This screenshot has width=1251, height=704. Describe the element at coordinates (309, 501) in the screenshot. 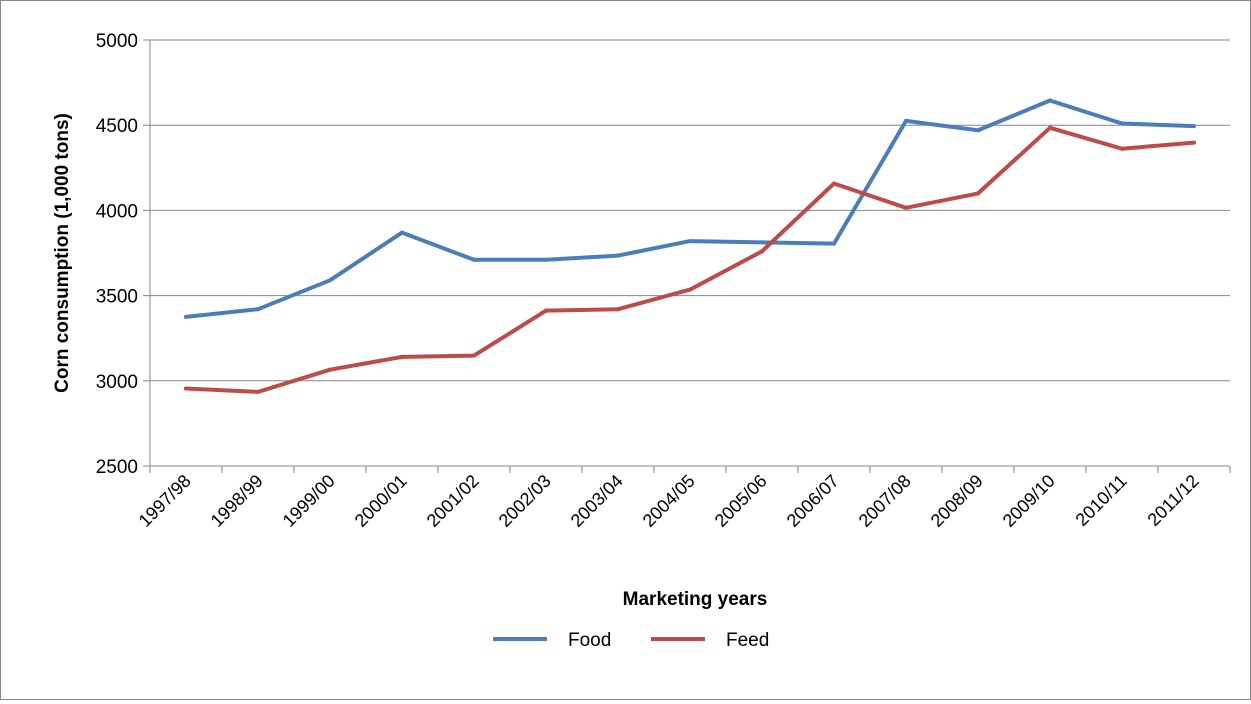

I see `x-tick-label: 1999/00` at that location.